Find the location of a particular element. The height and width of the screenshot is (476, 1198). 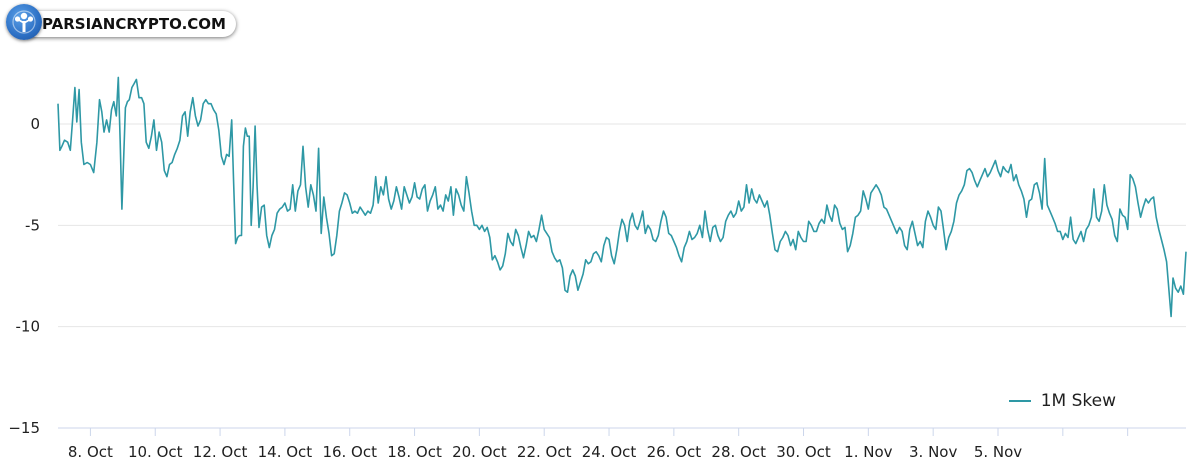

x-tick-label: 12. Oct is located at coordinates (220, 452).